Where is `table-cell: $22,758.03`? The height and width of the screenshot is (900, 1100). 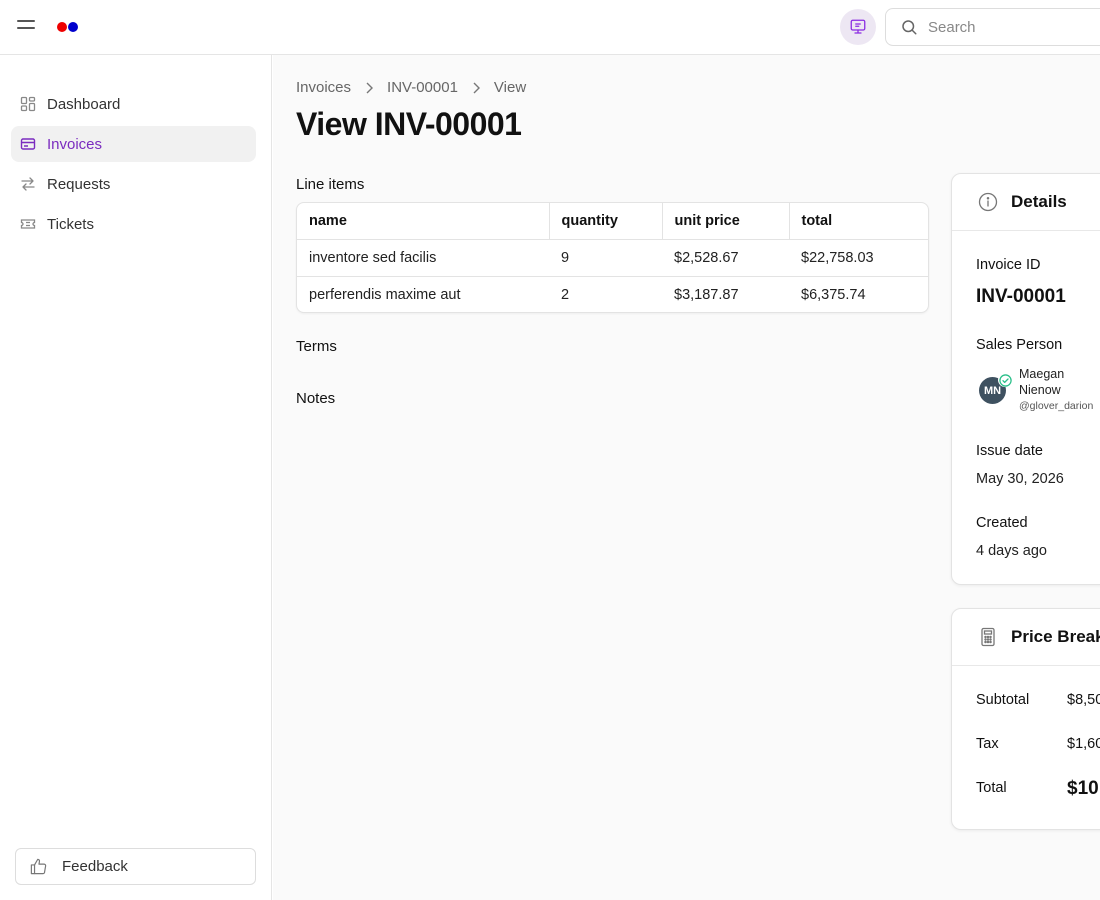 table-cell: $22,758.03 is located at coordinates (858, 258).